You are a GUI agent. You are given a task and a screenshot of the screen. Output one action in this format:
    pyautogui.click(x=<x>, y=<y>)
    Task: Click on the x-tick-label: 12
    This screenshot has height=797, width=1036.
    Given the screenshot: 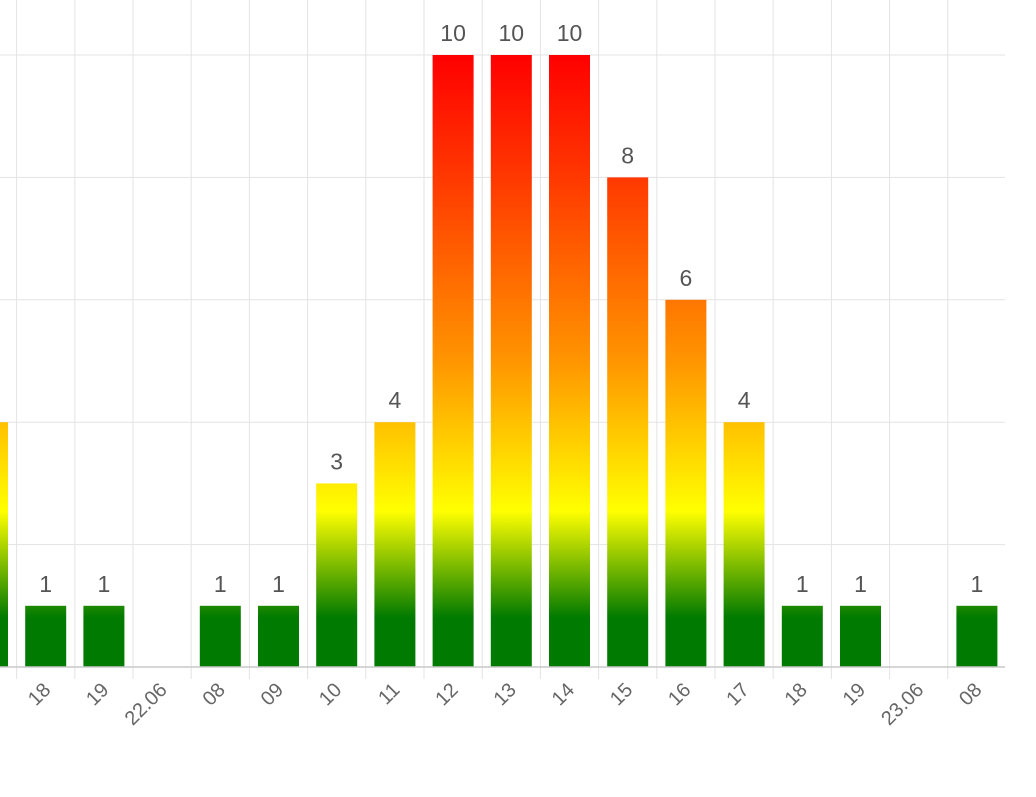 What is the action you would take?
    pyautogui.click(x=446, y=694)
    